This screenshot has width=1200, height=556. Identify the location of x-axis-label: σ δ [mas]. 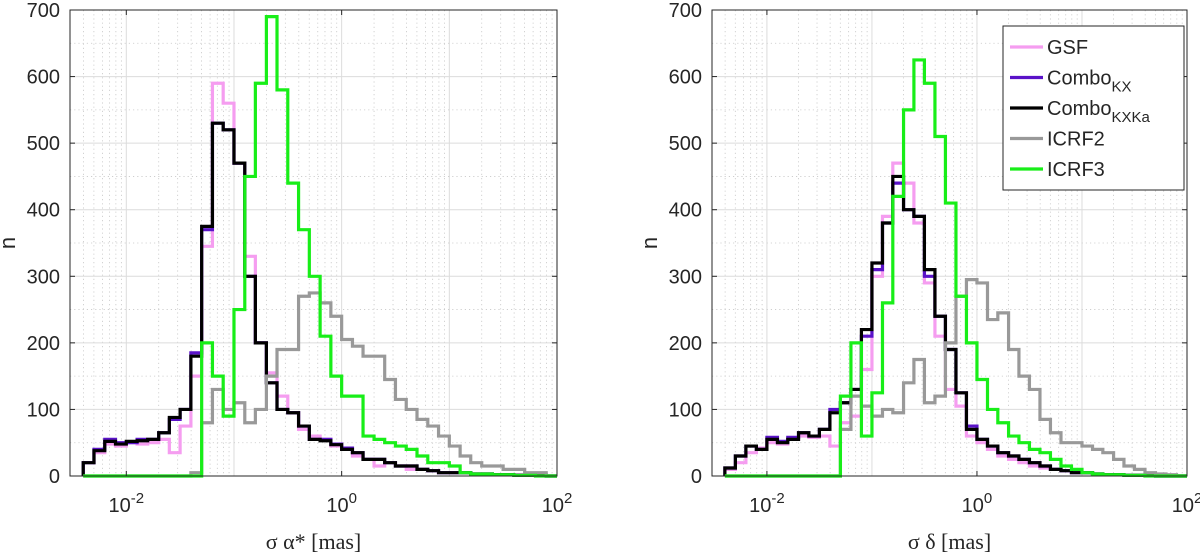
(949, 541).